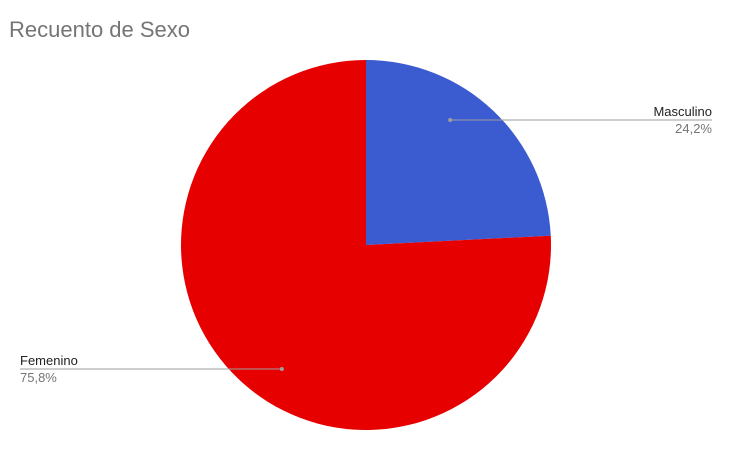 The width and height of the screenshot is (735, 454). I want to click on slice-label-femenino: Femenino, so click(49, 360).